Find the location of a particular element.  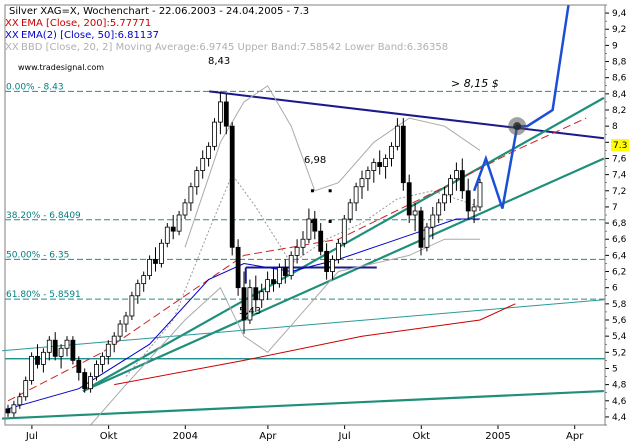

y-tick-label: 5,6 is located at coordinates (619, 321).